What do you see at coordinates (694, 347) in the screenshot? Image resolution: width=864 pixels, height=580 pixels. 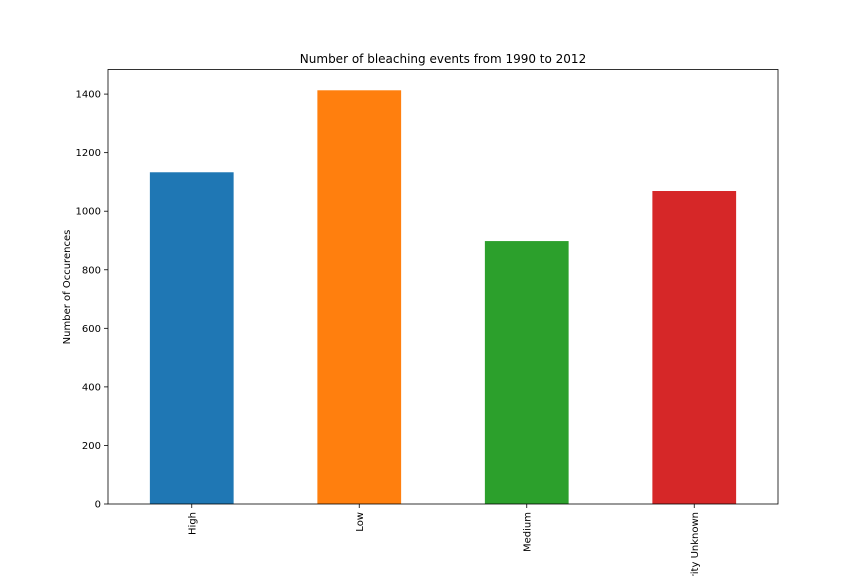 I see `bar-severity-unknown` at bounding box center [694, 347].